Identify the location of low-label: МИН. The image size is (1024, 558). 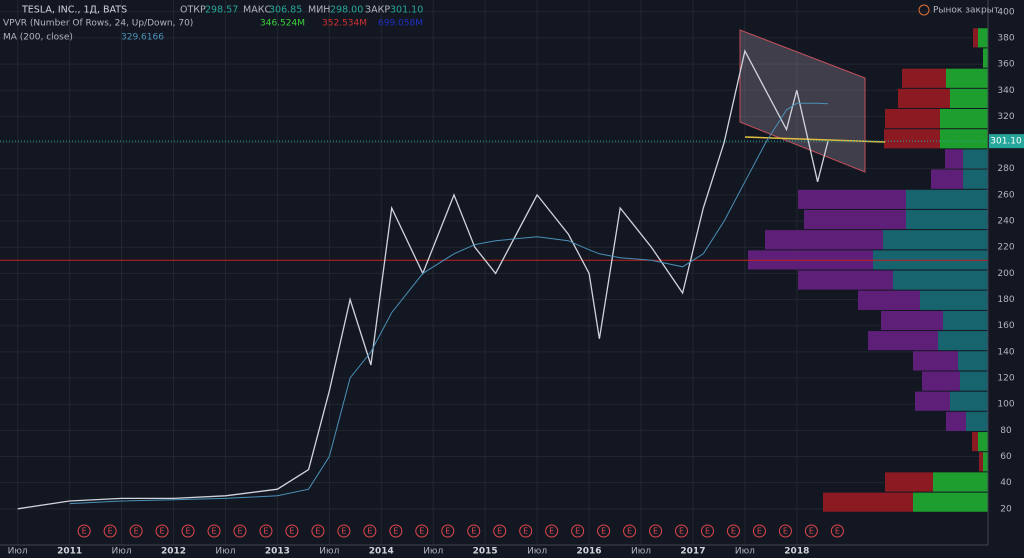
(319, 10).